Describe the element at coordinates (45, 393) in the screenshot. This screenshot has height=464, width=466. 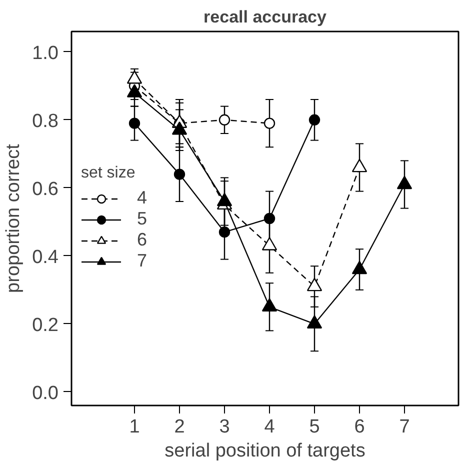
I see `y-tick-label: 0.0` at that location.